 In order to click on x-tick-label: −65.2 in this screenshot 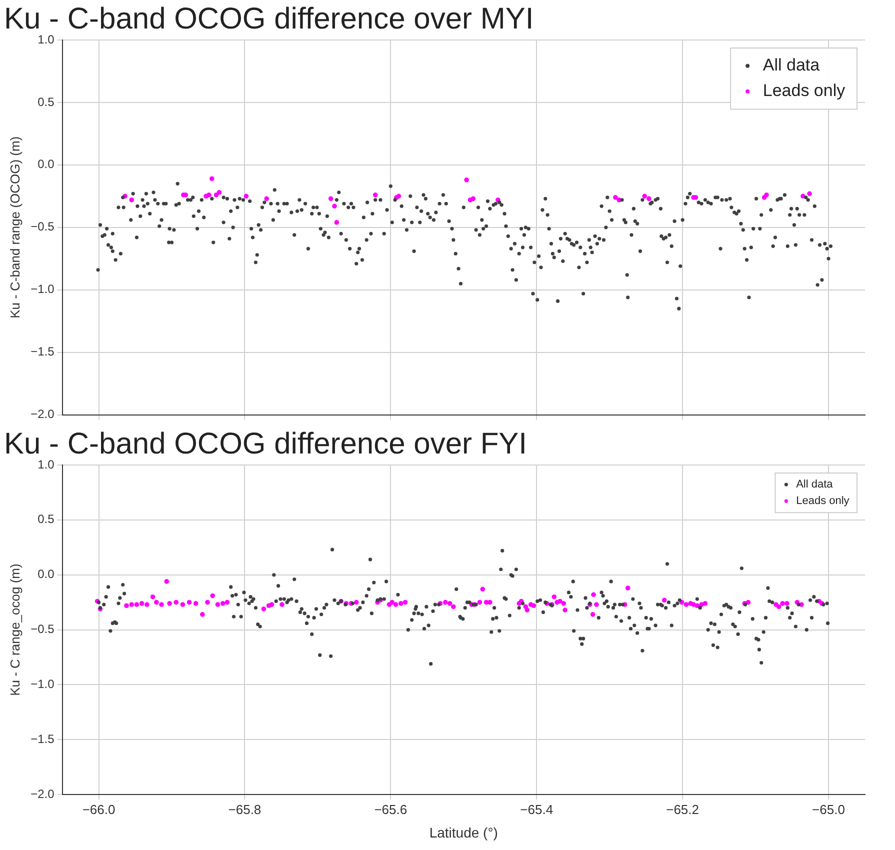, I will do `click(683, 809)`.